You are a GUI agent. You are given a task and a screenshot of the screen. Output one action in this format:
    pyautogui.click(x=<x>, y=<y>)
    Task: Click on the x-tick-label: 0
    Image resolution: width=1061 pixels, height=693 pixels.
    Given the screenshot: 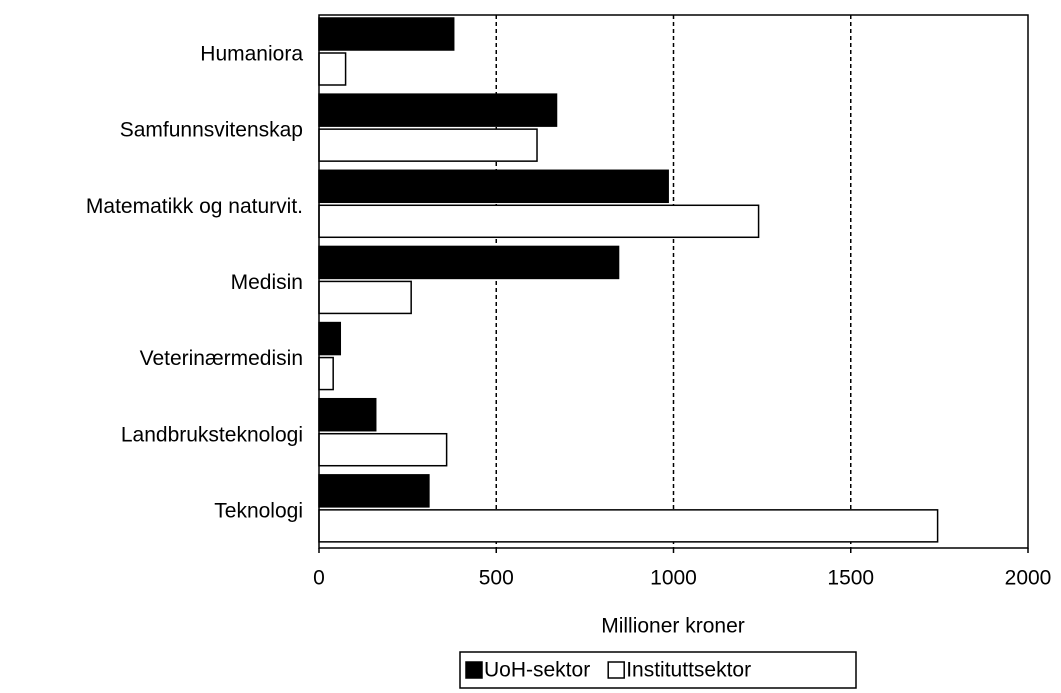 What is the action you would take?
    pyautogui.click(x=319, y=578)
    